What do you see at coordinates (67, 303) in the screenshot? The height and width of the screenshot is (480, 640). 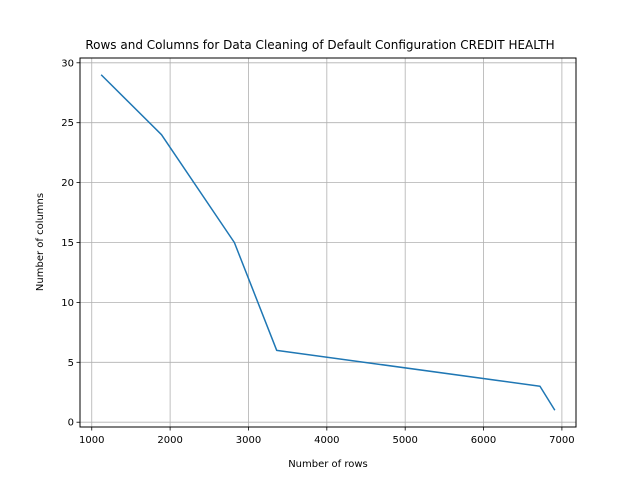 I see `y-tick-label: 10` at bounding box center [67, 303].